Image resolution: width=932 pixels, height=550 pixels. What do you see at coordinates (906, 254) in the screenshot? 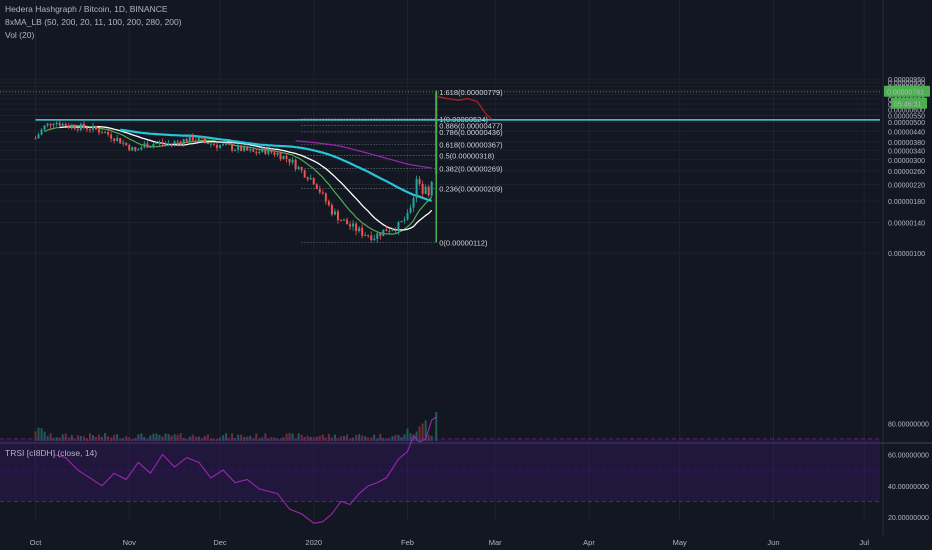
I see `price-tick-label: 0.00000100` at bounding box center [906, 254].